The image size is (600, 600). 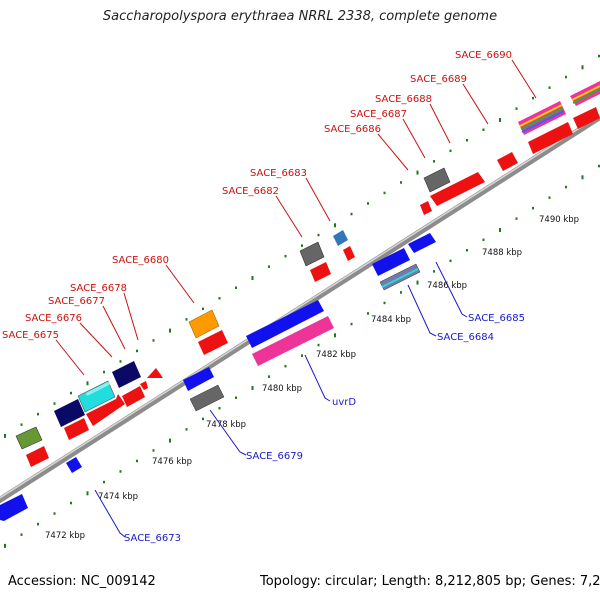 What do you see at coordinates (76, 301) in the screenshot?
I see `gene-label-sace-6677: SACE_6677` at bounding box center [76, 301].